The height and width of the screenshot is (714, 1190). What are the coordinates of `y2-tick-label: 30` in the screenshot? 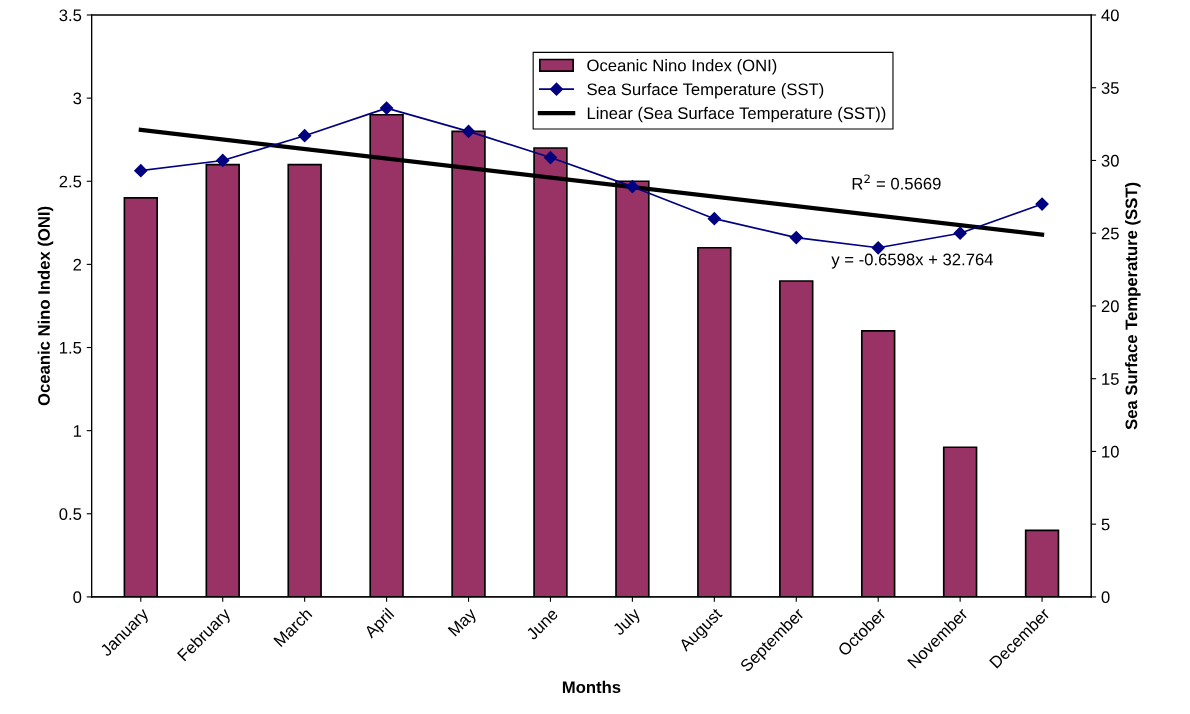 It's located at (1110, 160).